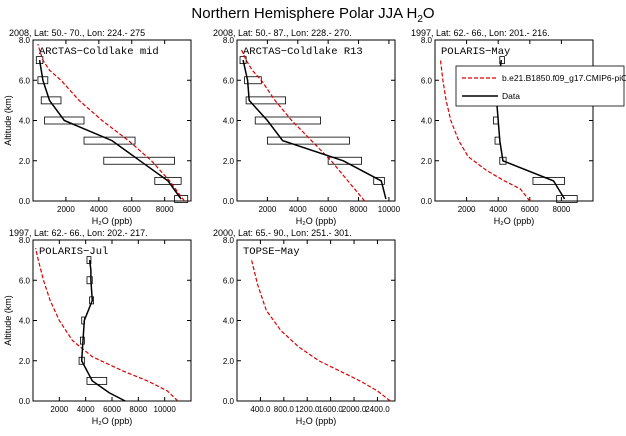 The width and height of the screenshot is (626, 436). I want to click on campaign-label: POLARIS−Jul, so click(73, 252).